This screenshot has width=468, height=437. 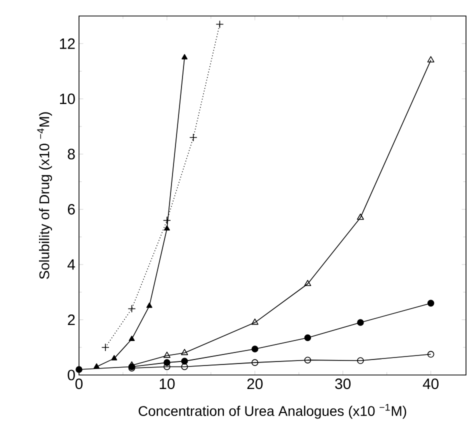 I want to click on y-axis-title: Solubility of Drug (x10 $^{−4}$M), so click(x=44, y=195).